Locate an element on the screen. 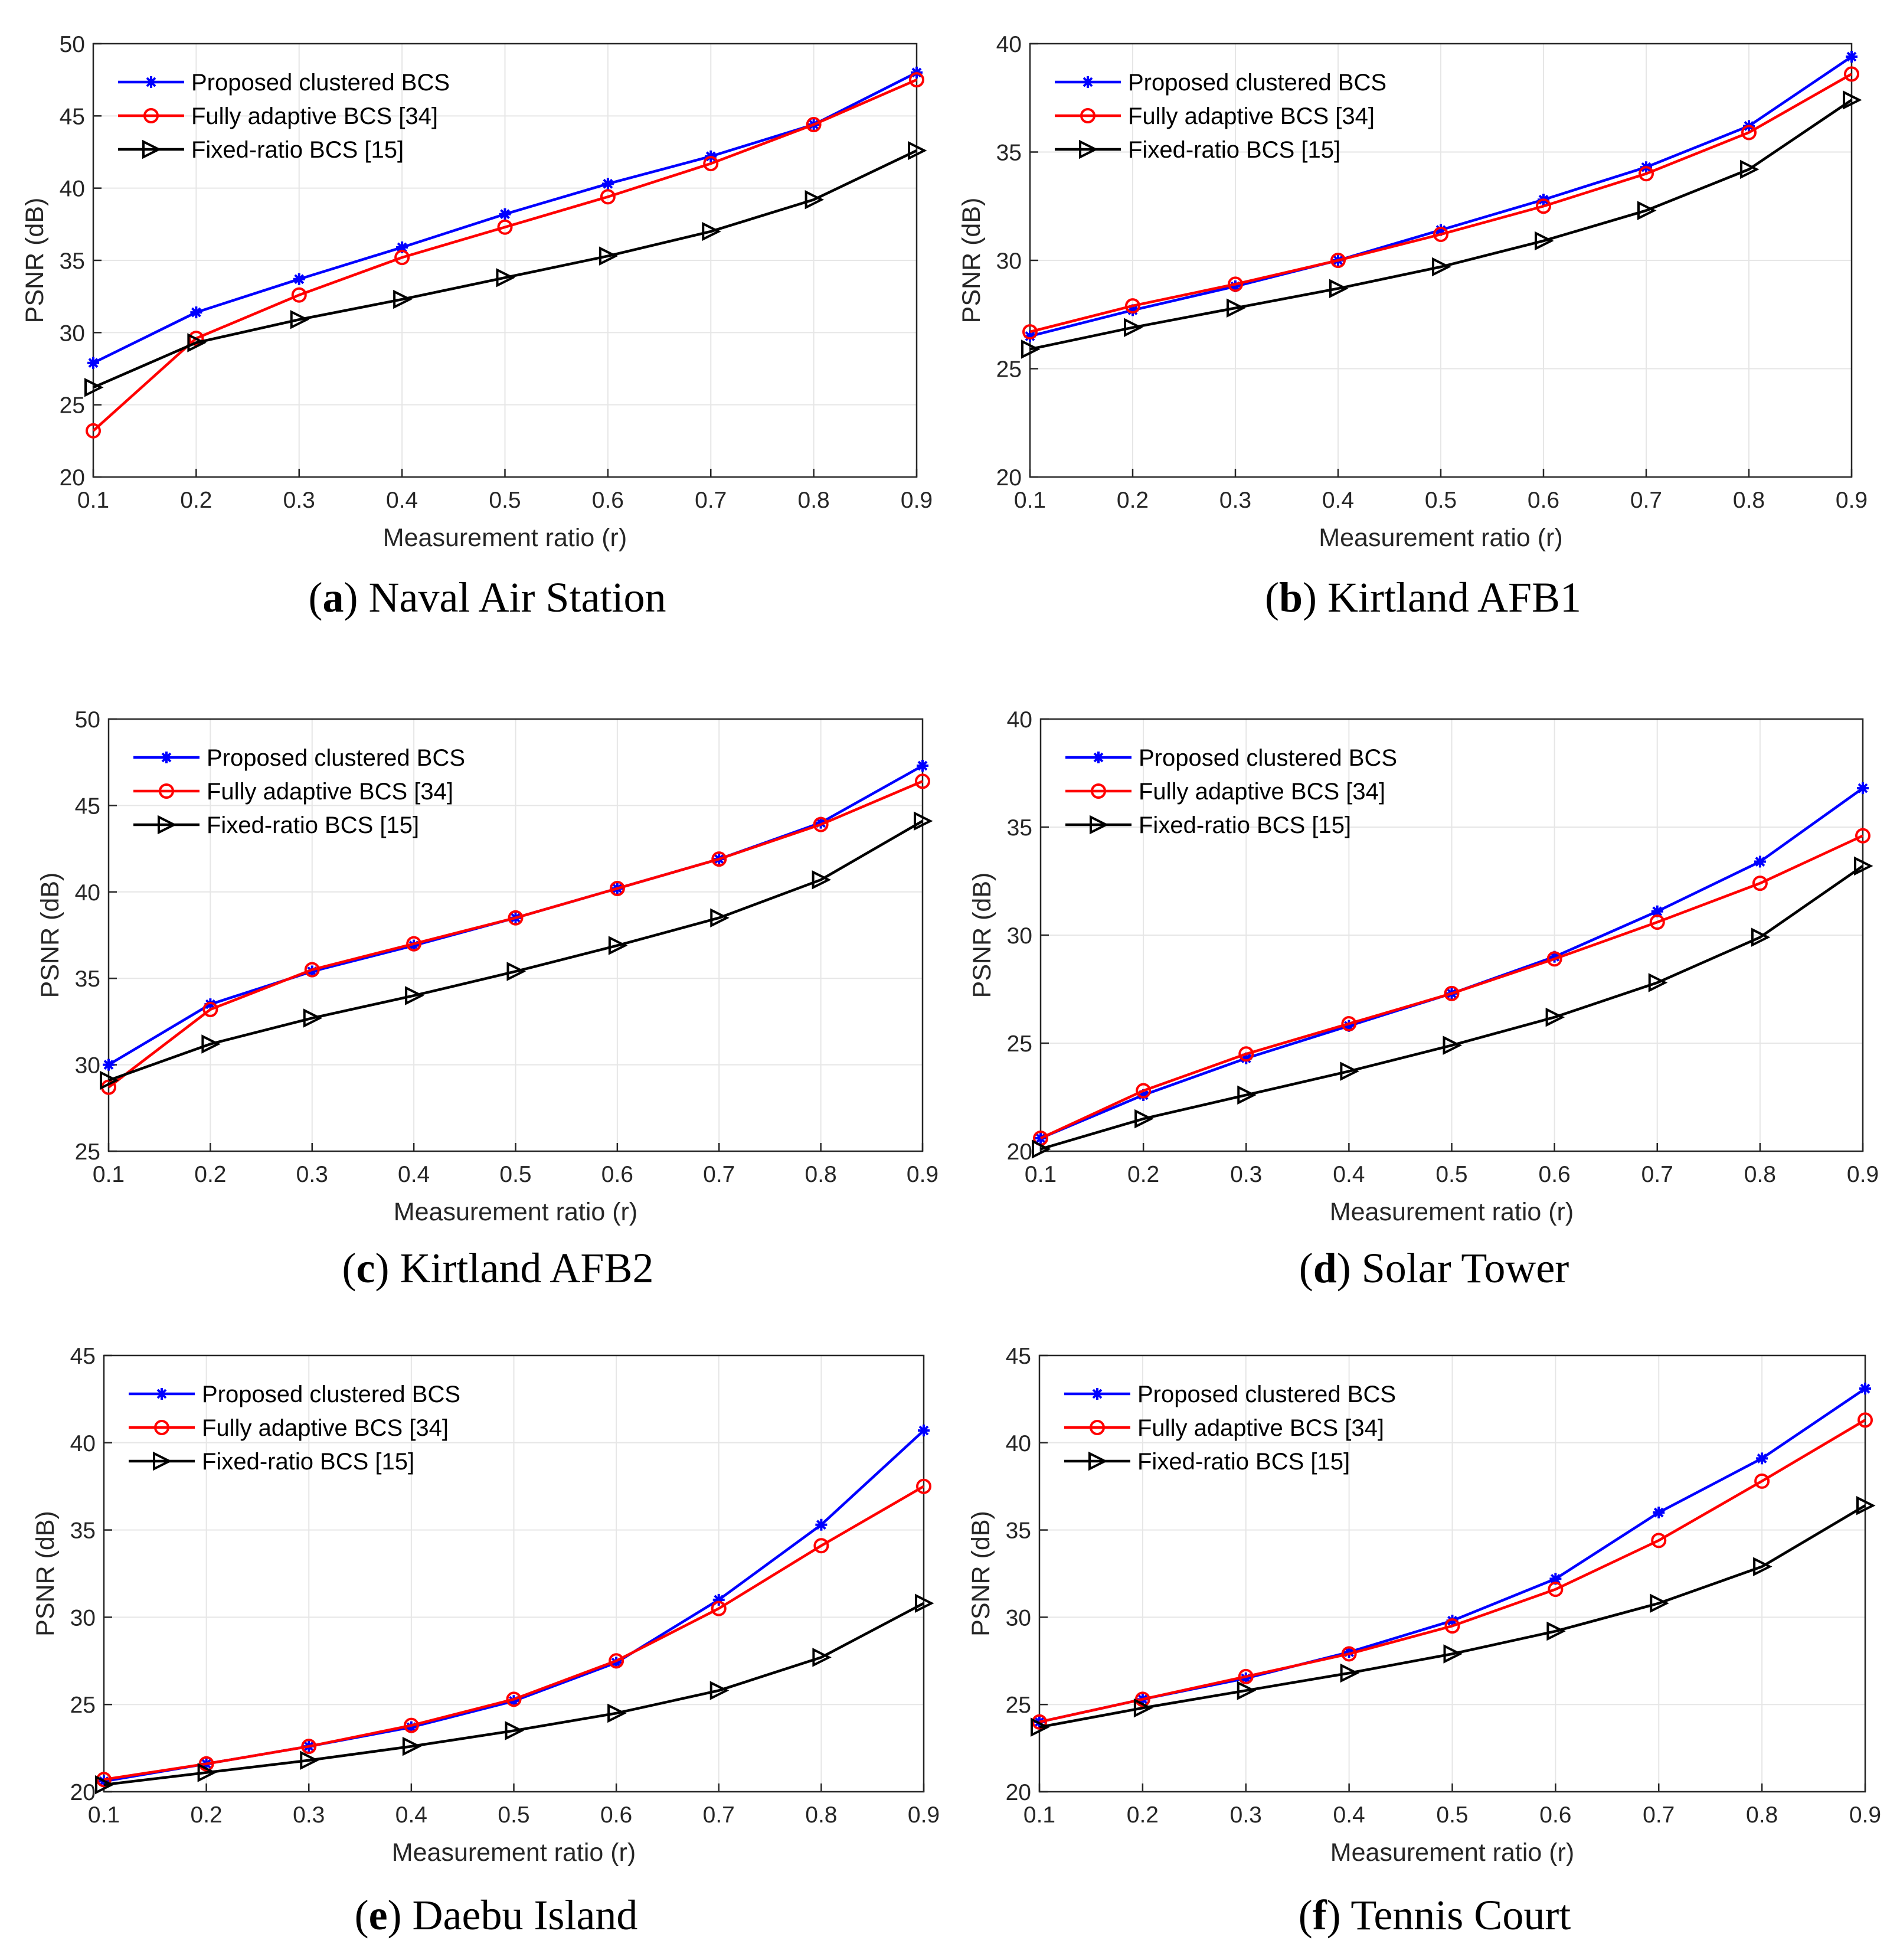 Image resolution: width=1900 pixels, height=1960 pixels. caption-title: Naval Air Station is located at coordinates (517, 598).